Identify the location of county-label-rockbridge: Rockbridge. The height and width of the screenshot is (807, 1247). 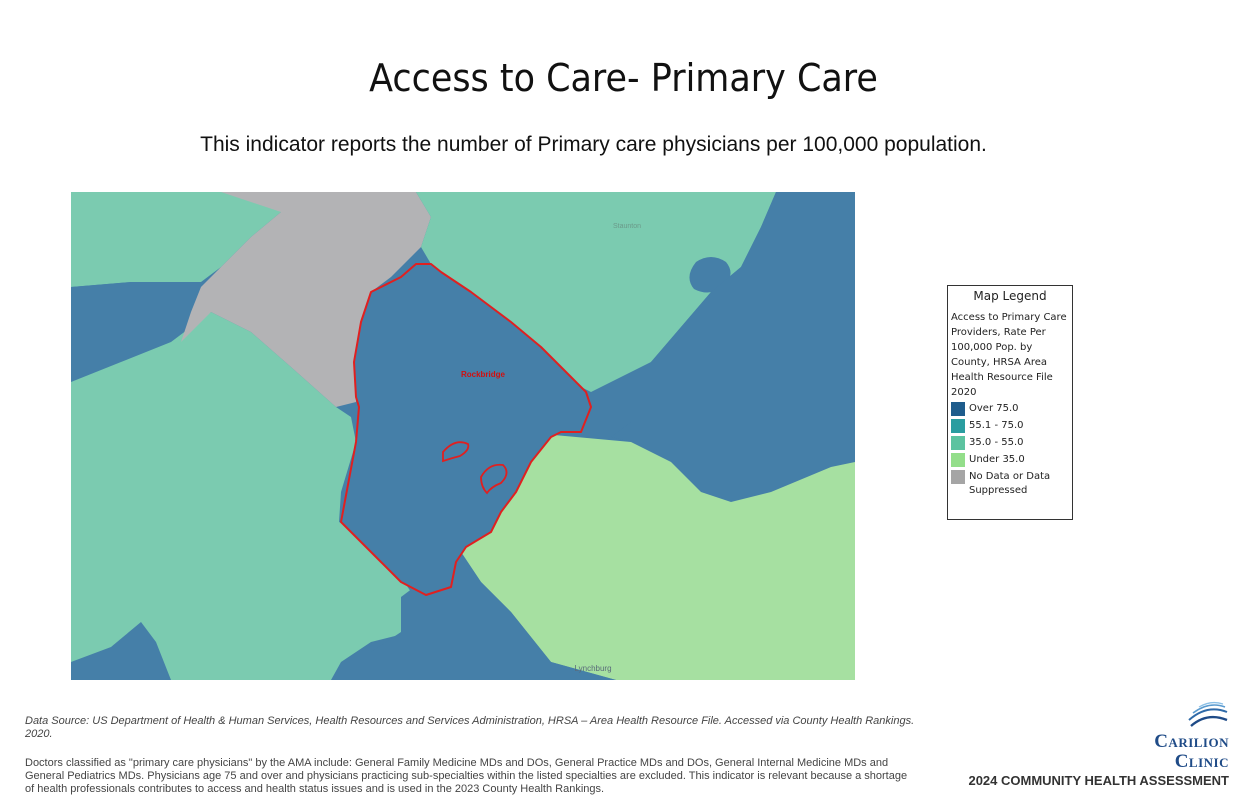
(483, 374).